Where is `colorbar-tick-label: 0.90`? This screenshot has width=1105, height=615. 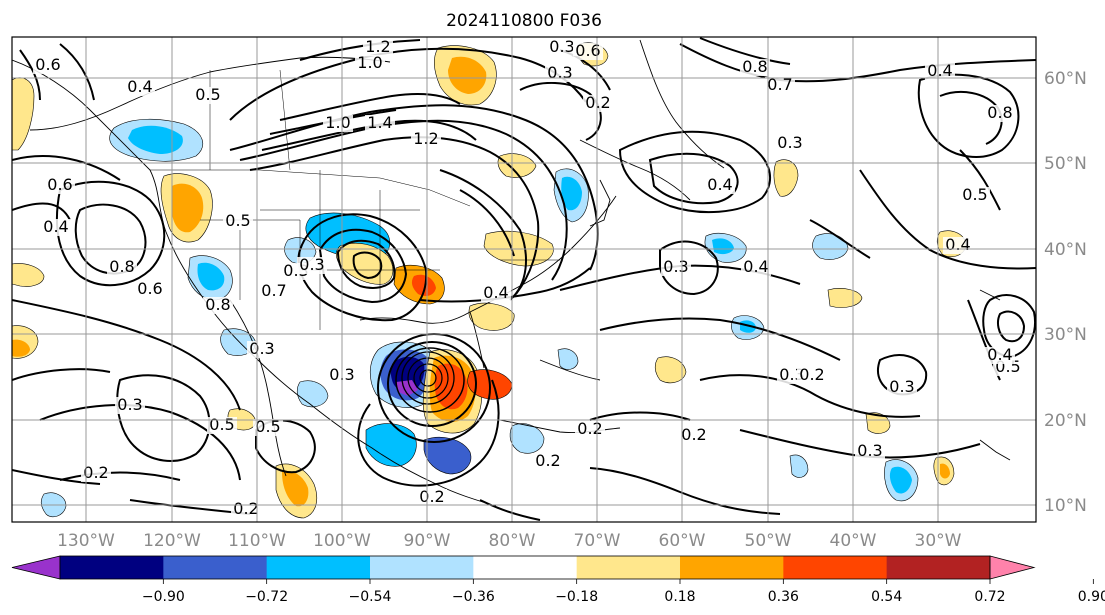
colorbar-tick-label: 0.90 is located at coordinates (1091, 597).